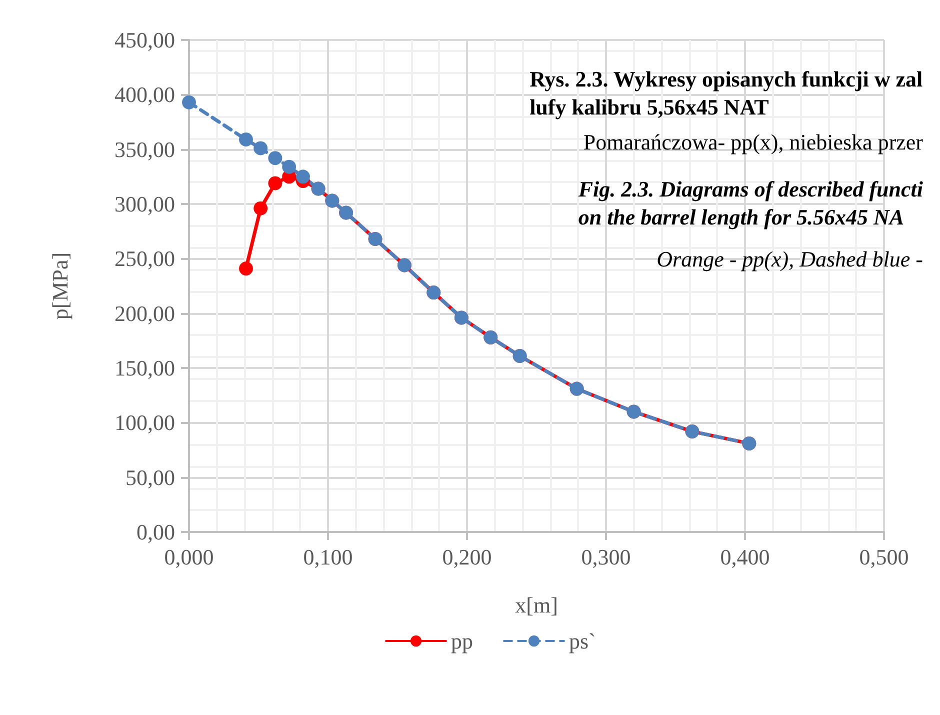 The width and height of the screenshot is (940, 715). I want to click on y-axis-title: p[MPa], so click(60, 286).